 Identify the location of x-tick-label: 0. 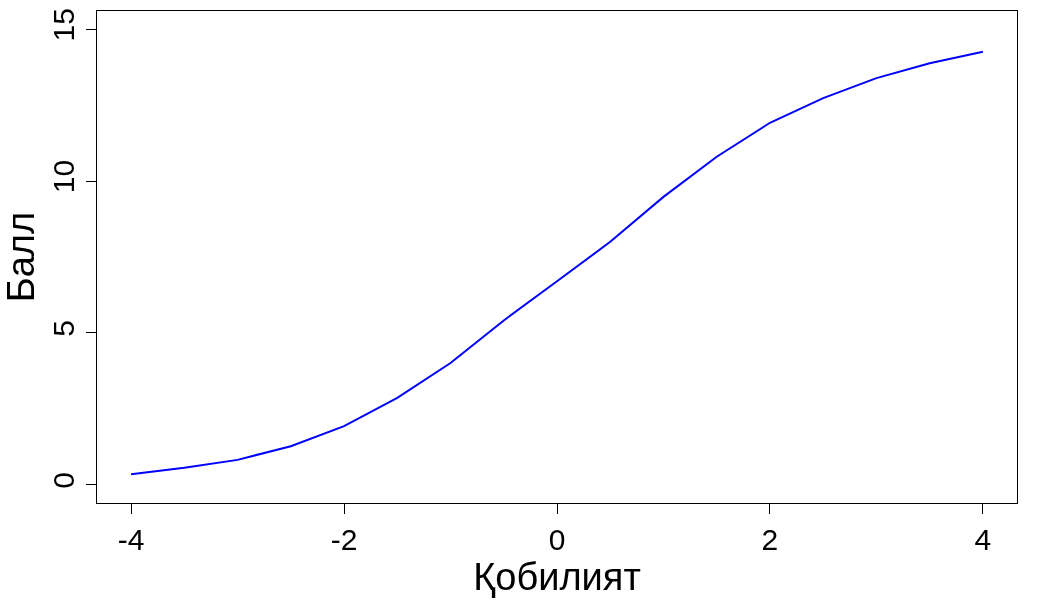
(557, 540).